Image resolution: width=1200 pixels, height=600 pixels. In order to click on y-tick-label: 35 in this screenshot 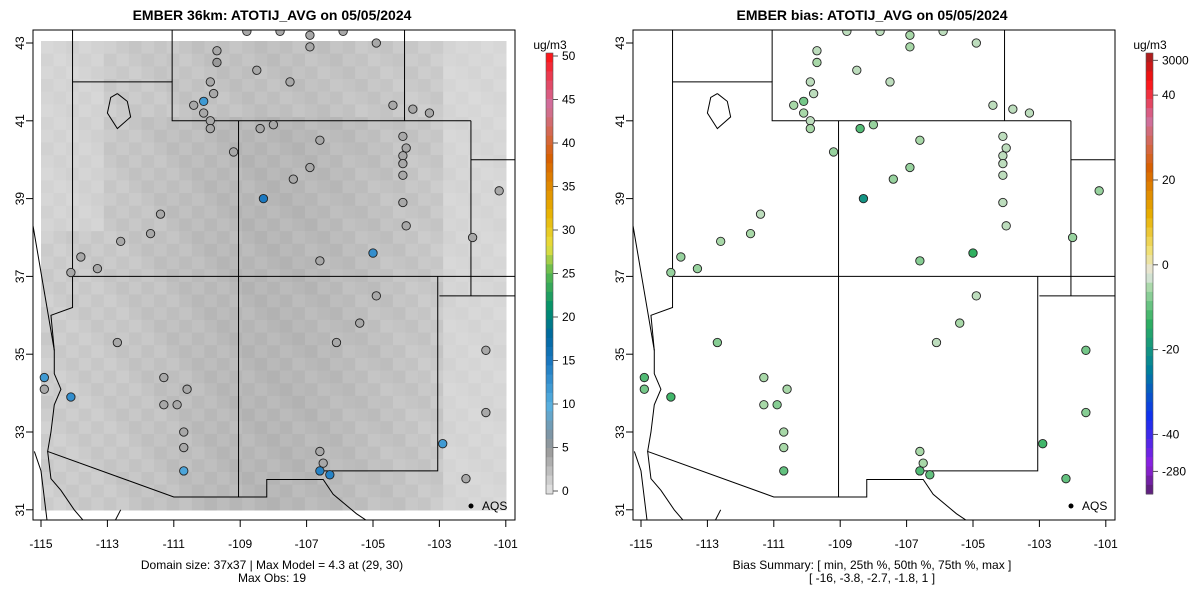, I will do `click(620, 354)`.